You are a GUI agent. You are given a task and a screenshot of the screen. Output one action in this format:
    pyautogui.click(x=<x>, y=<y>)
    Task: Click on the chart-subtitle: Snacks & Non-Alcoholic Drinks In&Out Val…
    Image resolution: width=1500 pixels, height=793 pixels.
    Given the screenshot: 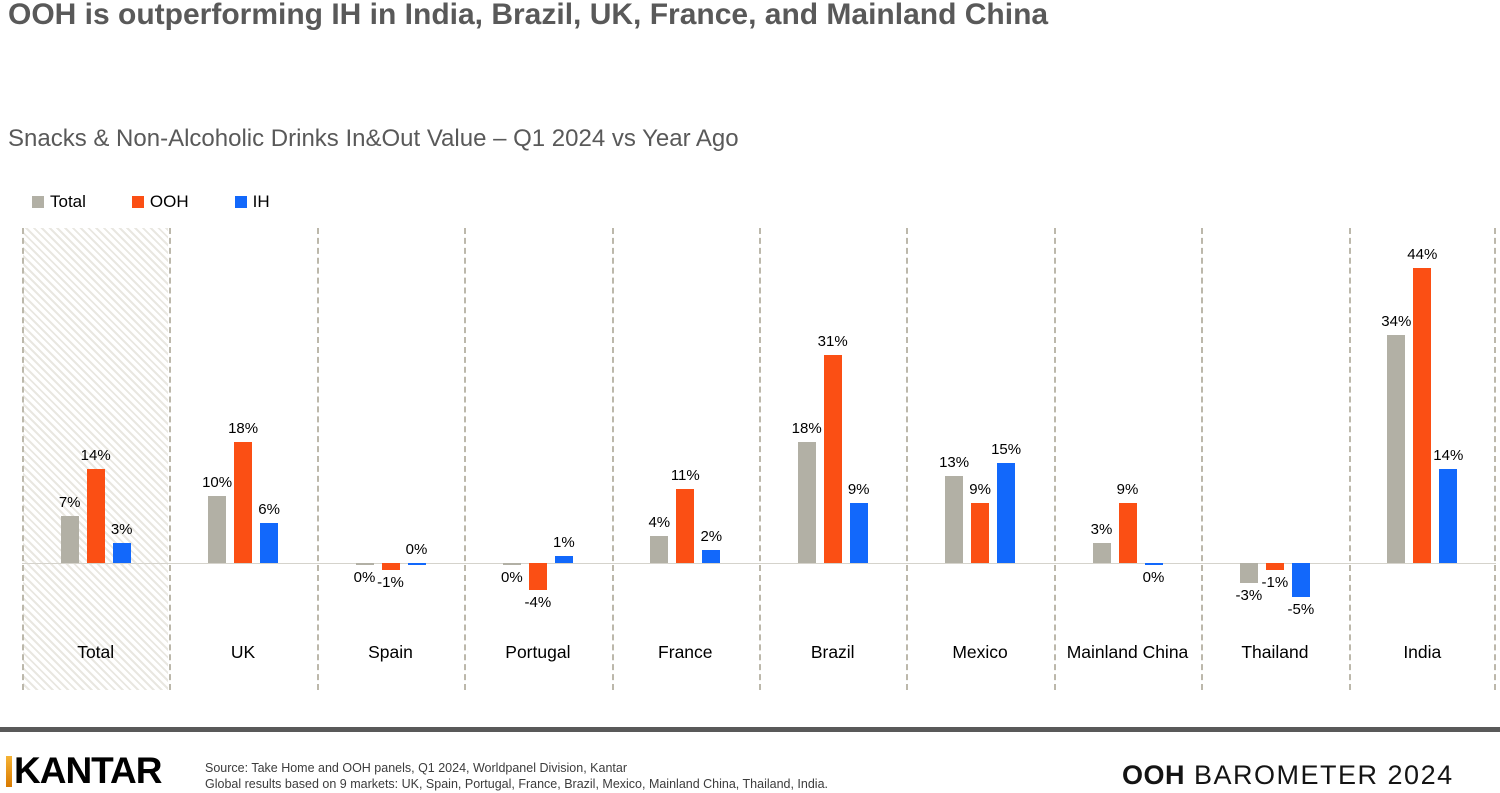 What is the action you would take?
    pyautogui.click(x=373, y=138)
    